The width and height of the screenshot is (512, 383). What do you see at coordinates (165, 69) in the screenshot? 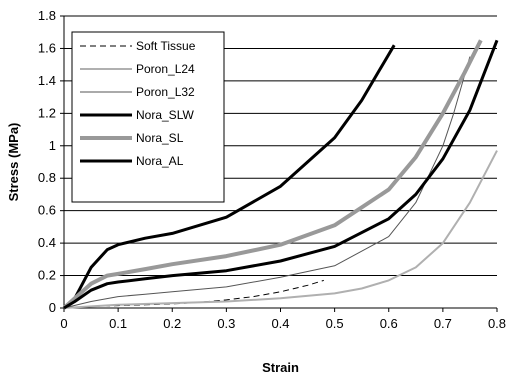
I see `legend-label: Poron_L24` at bounding box center [165, 69].